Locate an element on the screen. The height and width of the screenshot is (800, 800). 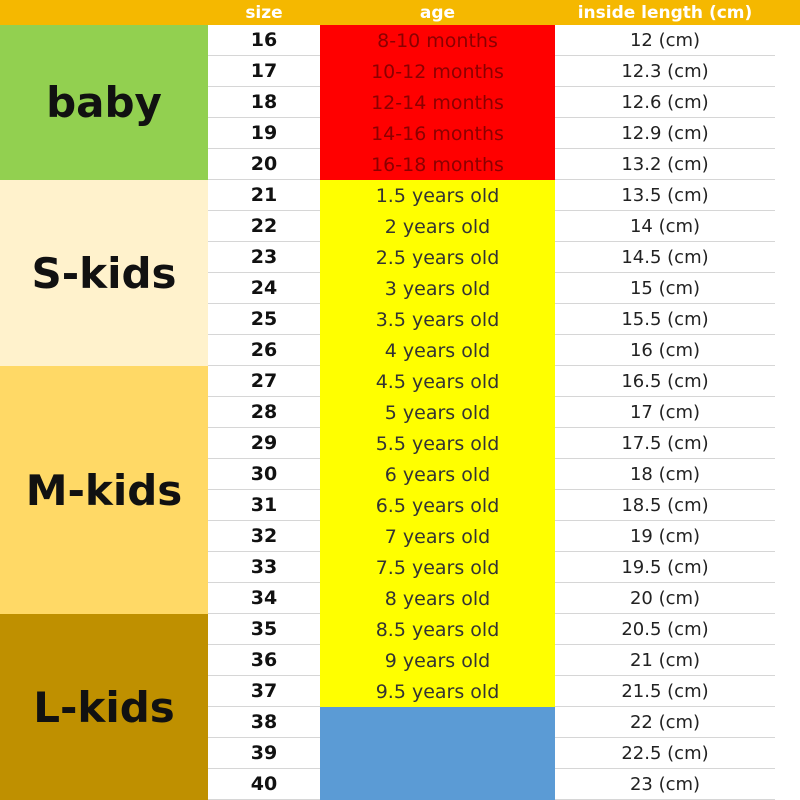
age-cell: 8.5 years old is located at coordinates (437, 629).